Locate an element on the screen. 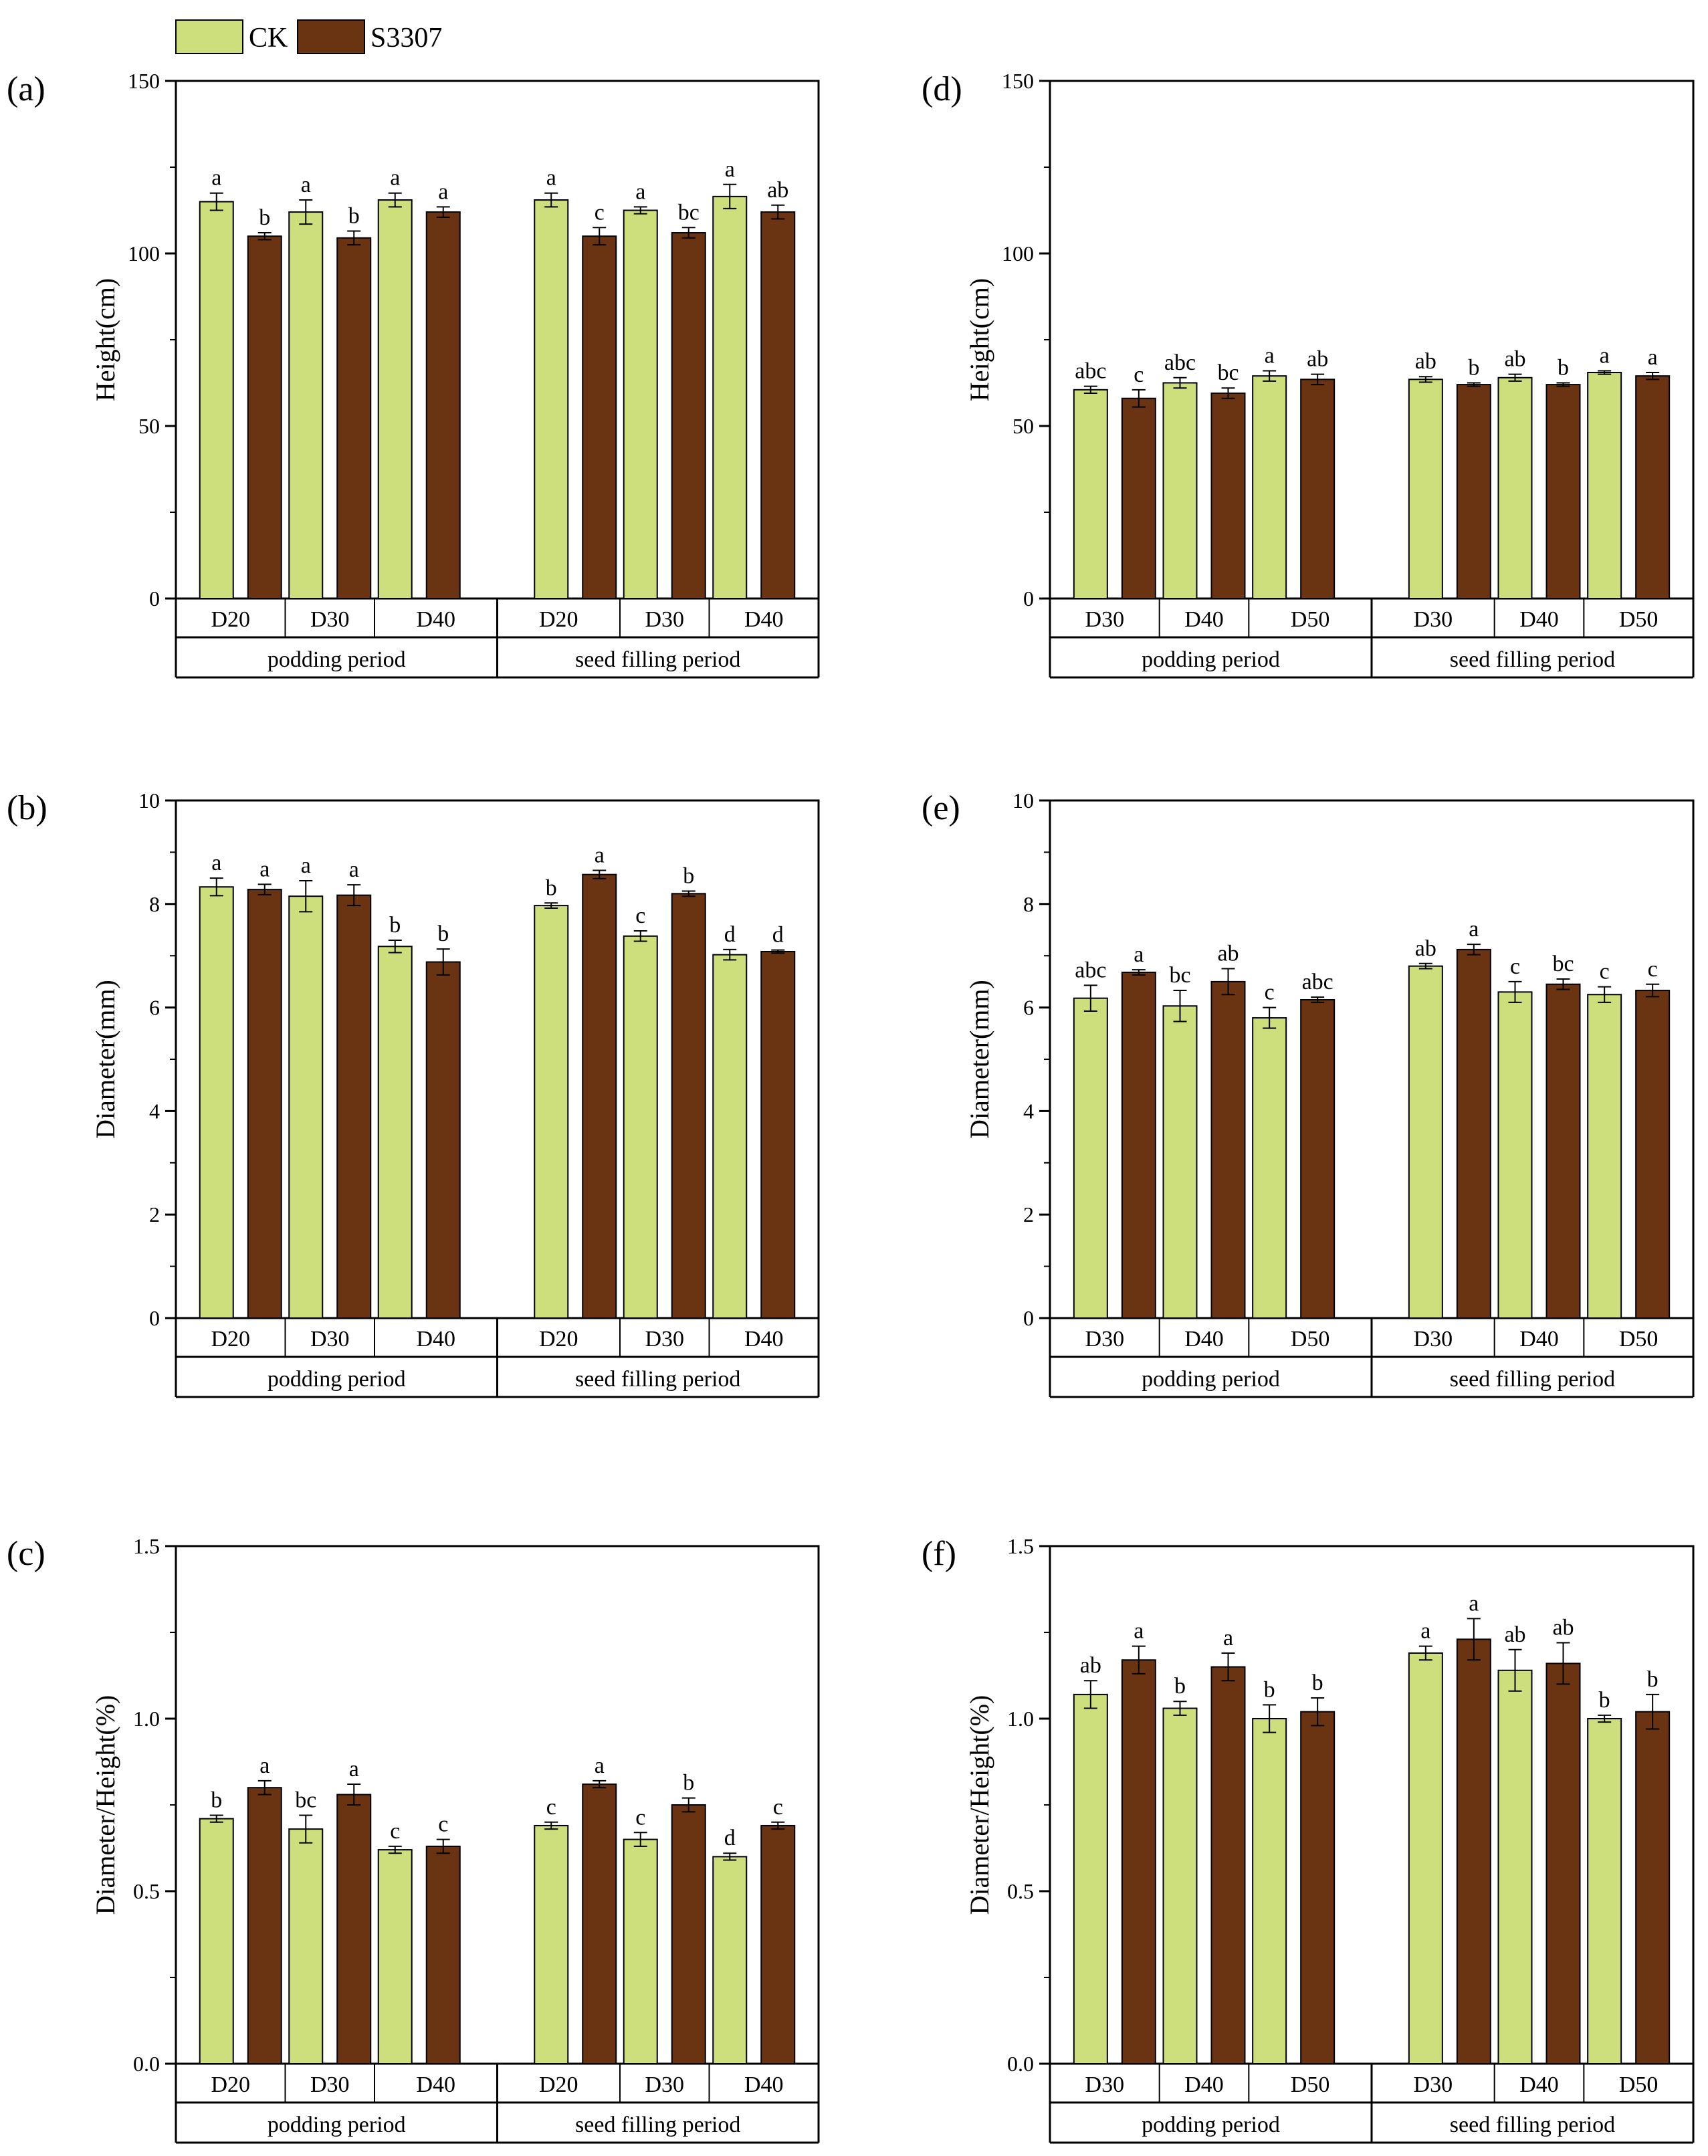  x-category-label: D20 is located at coordinates (558, 620).